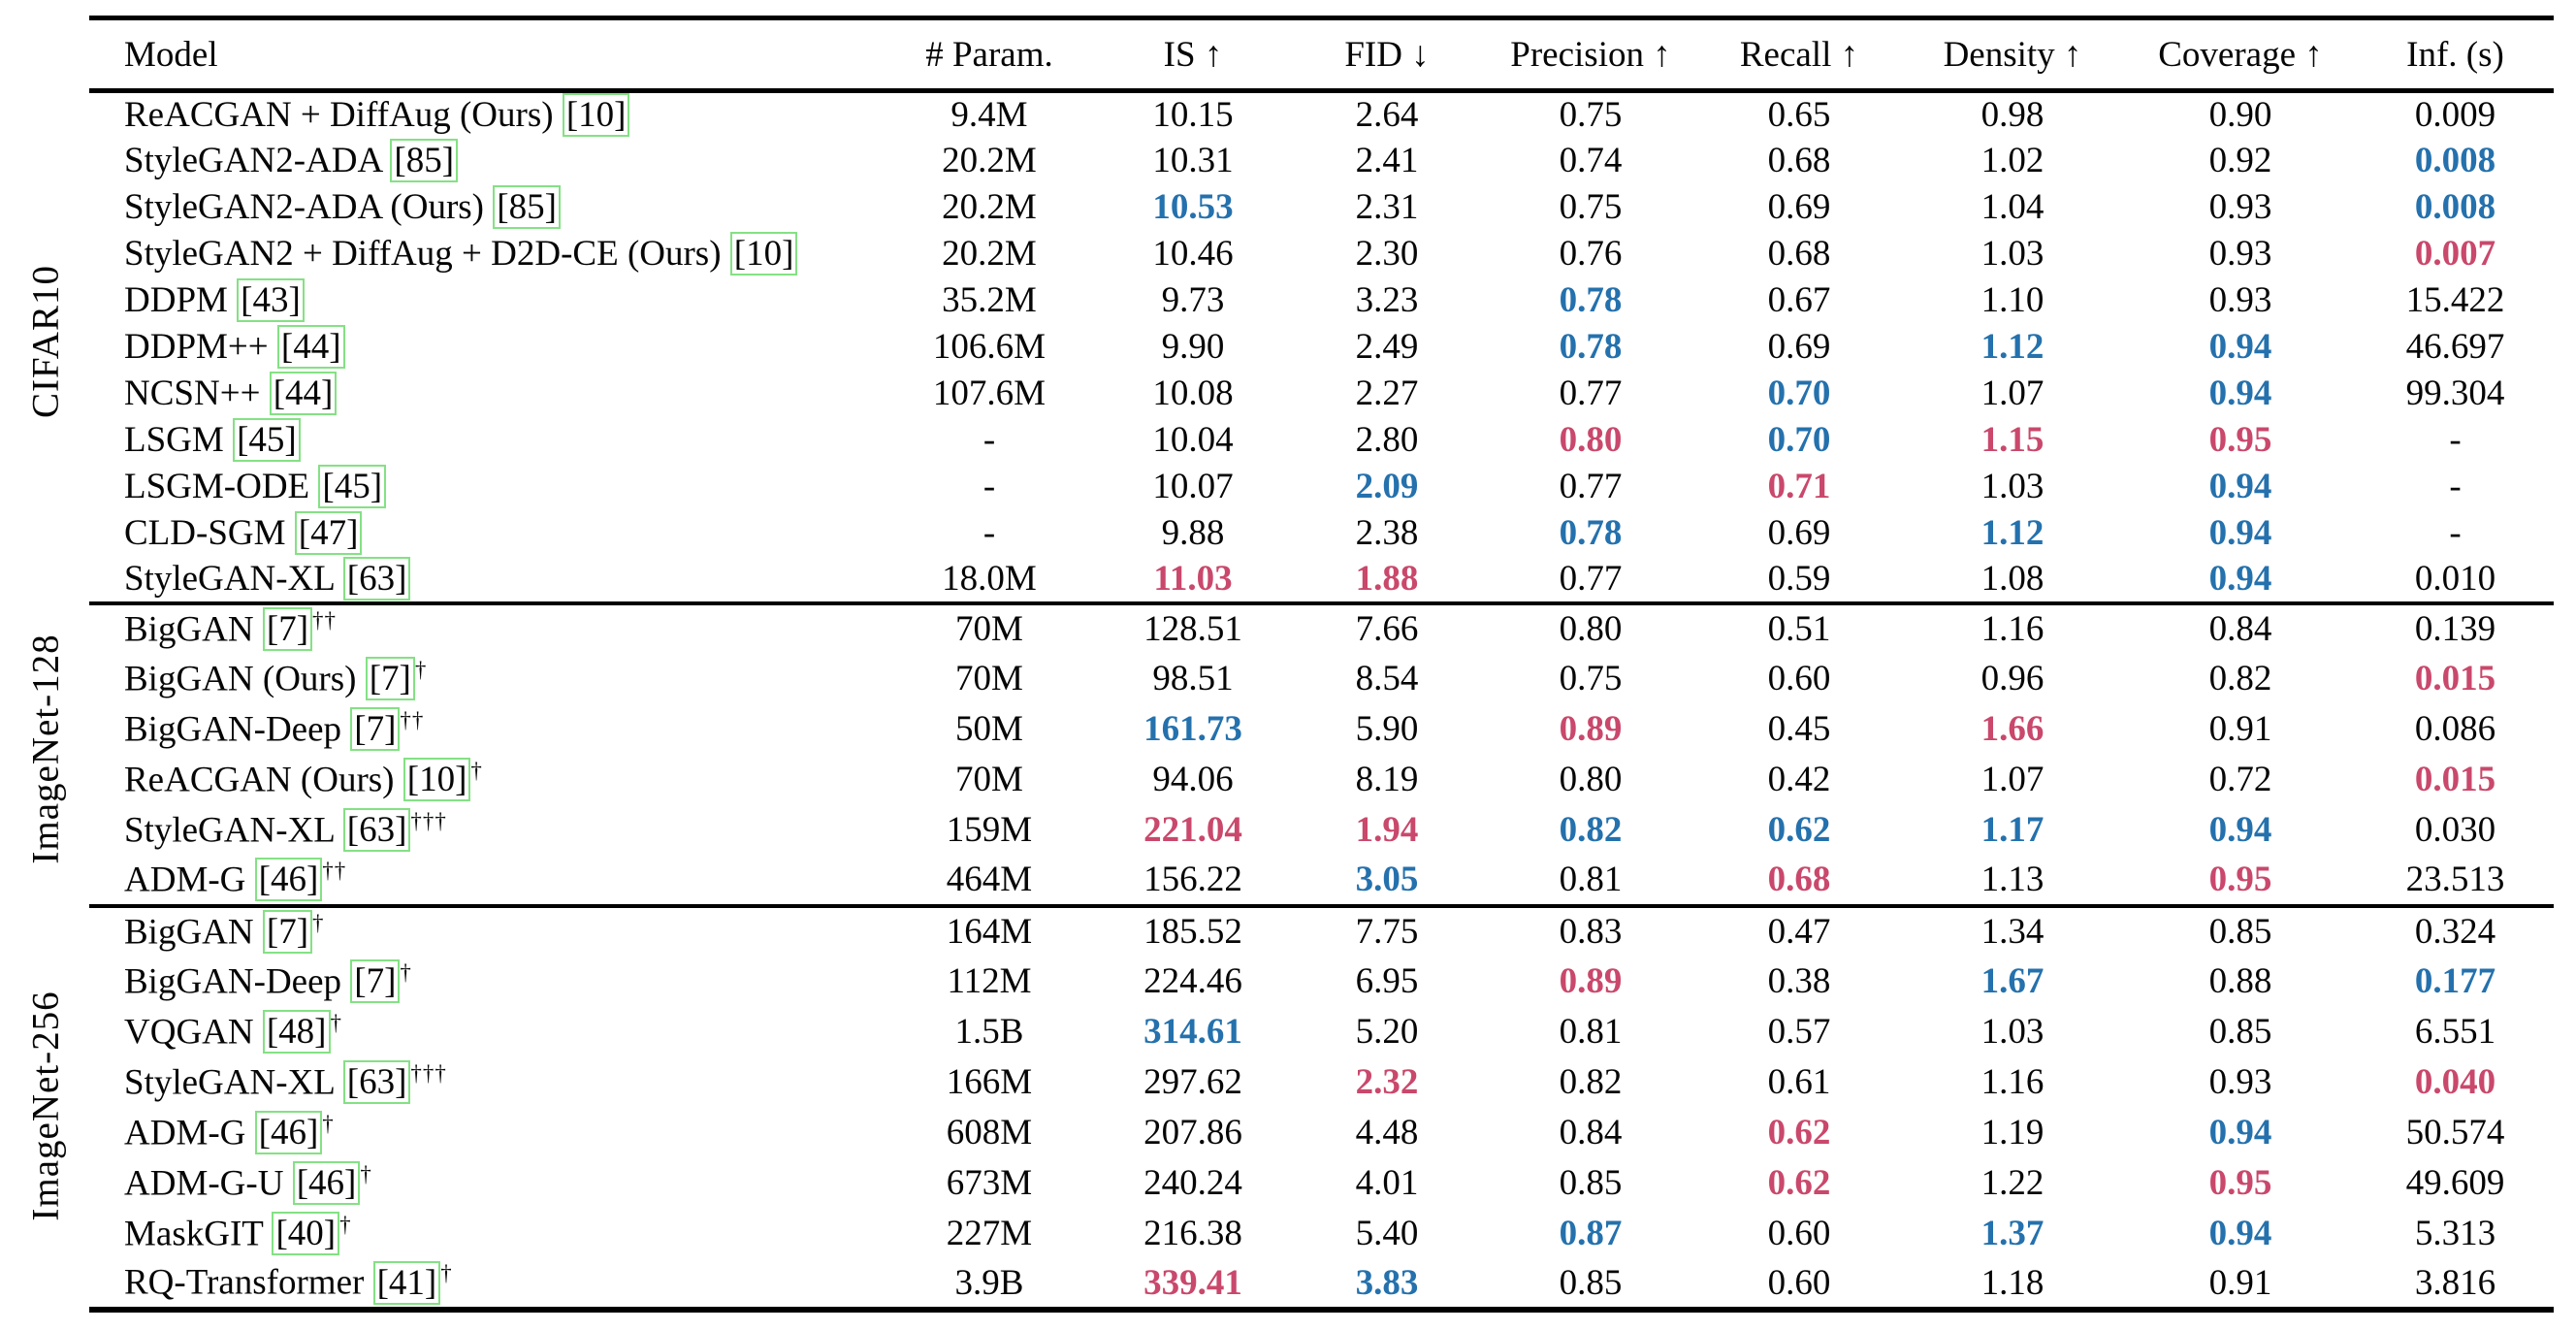 The image size is (2576, 1331). Describe the element at coordinates (486, 982) in the screenshot. I see `model-name-cell: BigGAN-Deep [7] †` at that location.